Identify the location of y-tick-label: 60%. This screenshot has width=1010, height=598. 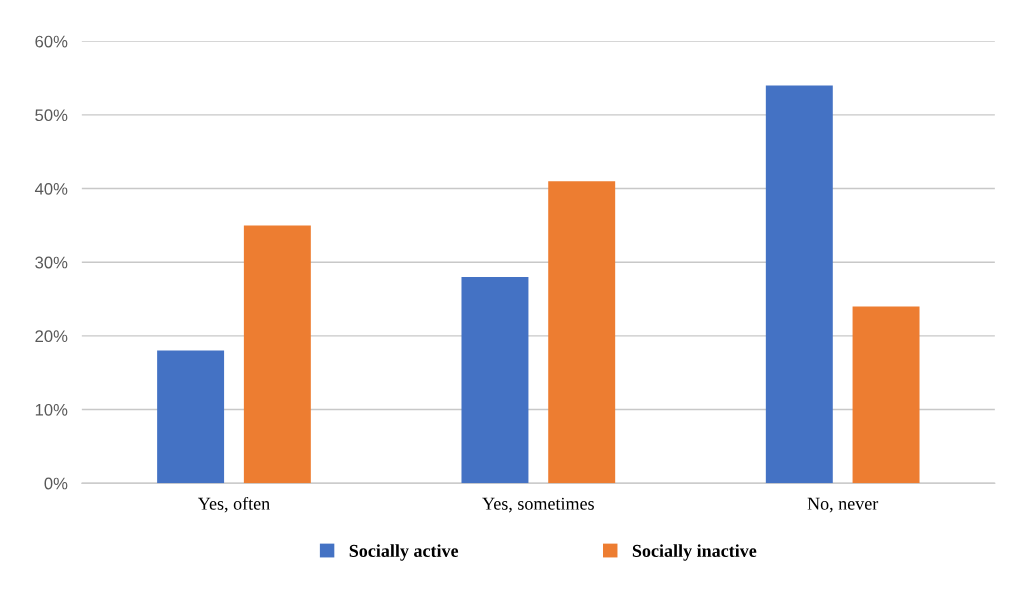
(51, 41).